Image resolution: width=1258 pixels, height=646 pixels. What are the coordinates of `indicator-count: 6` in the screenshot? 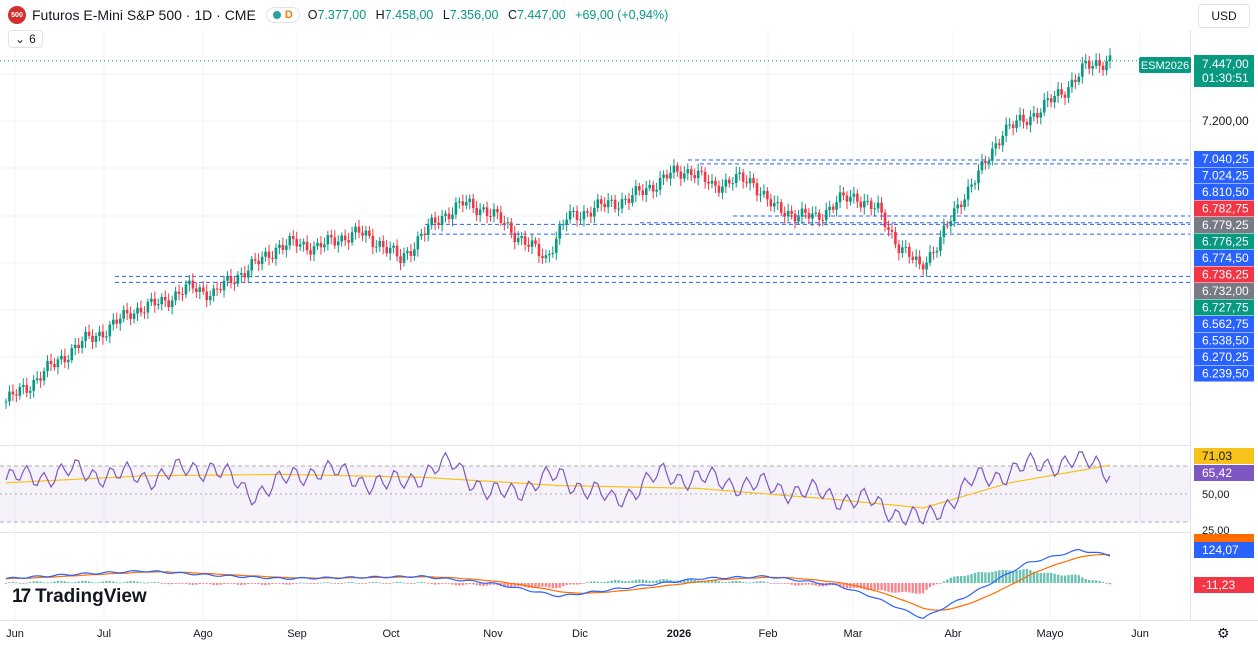 It's located at (32, 39).